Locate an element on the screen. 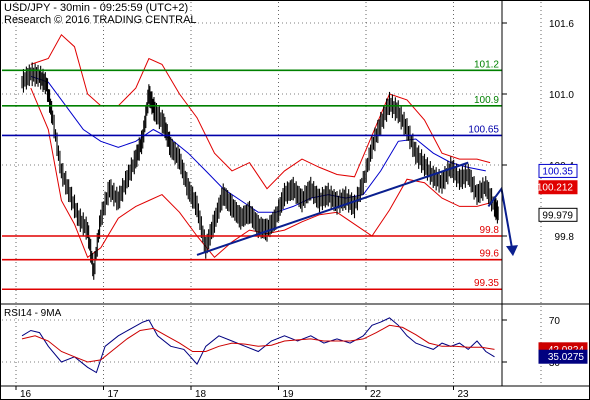 This screenshot has width=590, height=400. x-tick-label-19: 19 is located at coordinates (289, 394).